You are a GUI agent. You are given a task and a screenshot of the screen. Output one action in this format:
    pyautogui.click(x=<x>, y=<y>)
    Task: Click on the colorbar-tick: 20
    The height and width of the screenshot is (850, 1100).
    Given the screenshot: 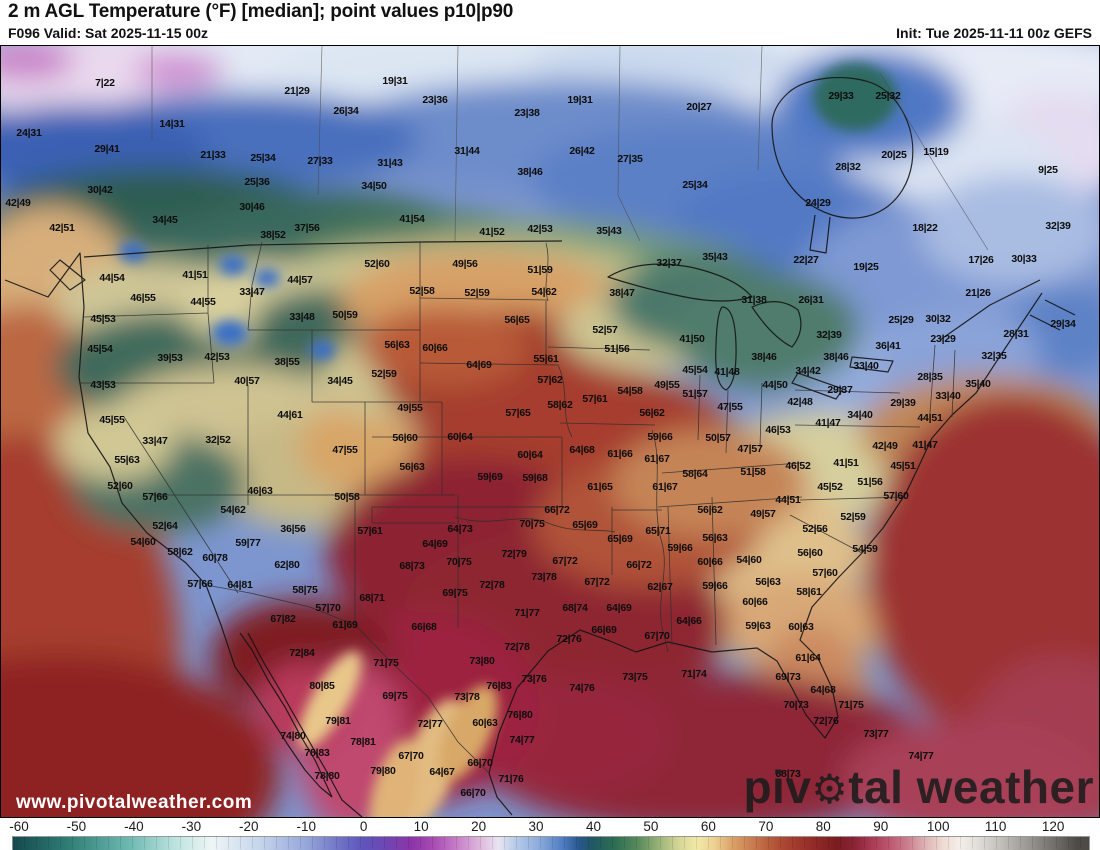 What is the action you would take?
    pyautogui.click(x=479, y=826)
    